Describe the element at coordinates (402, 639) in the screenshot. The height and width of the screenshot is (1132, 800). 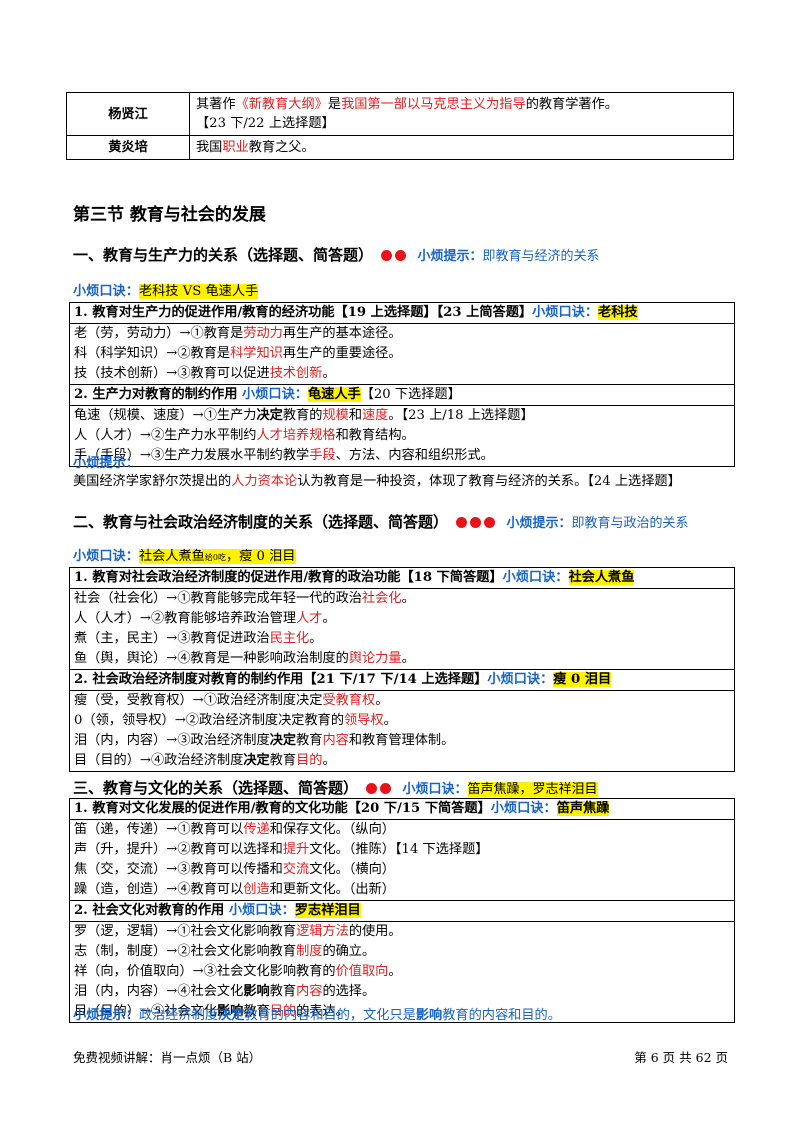
I see `list-item: 煮（主，民主）→③教育促进政治民主化。` at that location.